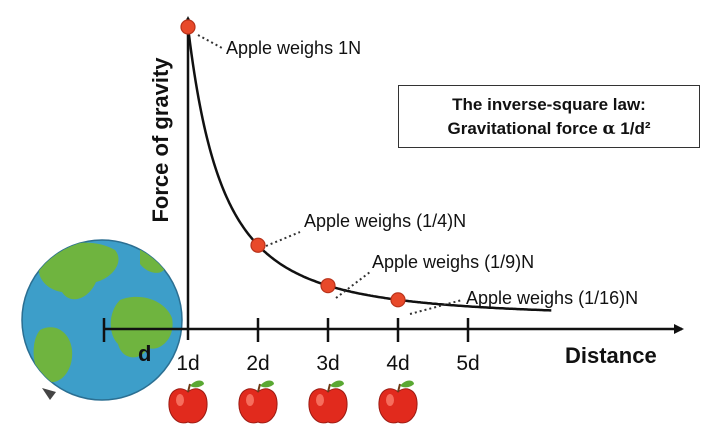 This screenshot has height=436, width=716. What do you see at coordinates (293, 48) in the screenshot?
I see `point-label: Apple weighs 1N` at bounding box center [293, 48].